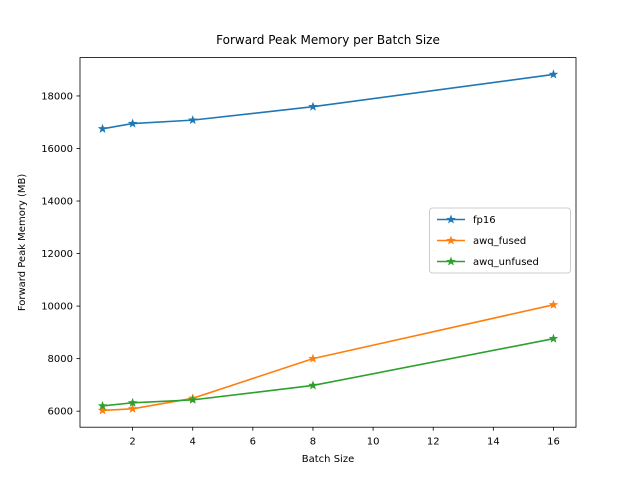  What do you see at coordinates (493, 442) in the screenshot?
I see `x-tick-label: 14` at bounding box center [493, 442].